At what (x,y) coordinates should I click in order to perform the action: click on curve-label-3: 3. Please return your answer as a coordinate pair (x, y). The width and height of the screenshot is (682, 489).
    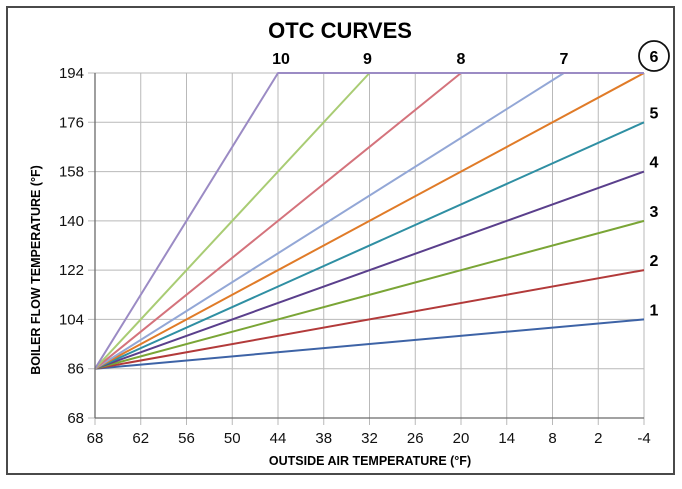
    Looking at the image, I should click on (654, 212).